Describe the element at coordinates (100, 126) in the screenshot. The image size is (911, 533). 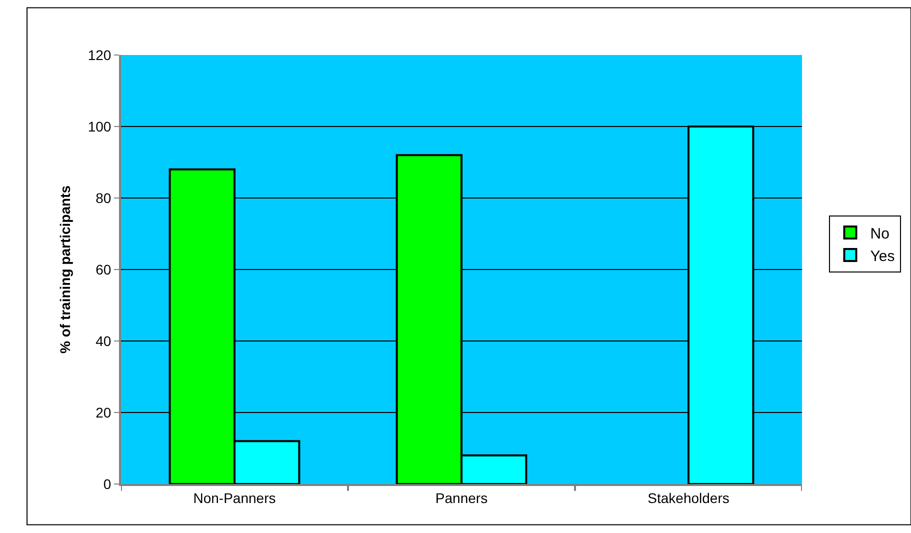
I see `y-tick-label: 100` at that location.